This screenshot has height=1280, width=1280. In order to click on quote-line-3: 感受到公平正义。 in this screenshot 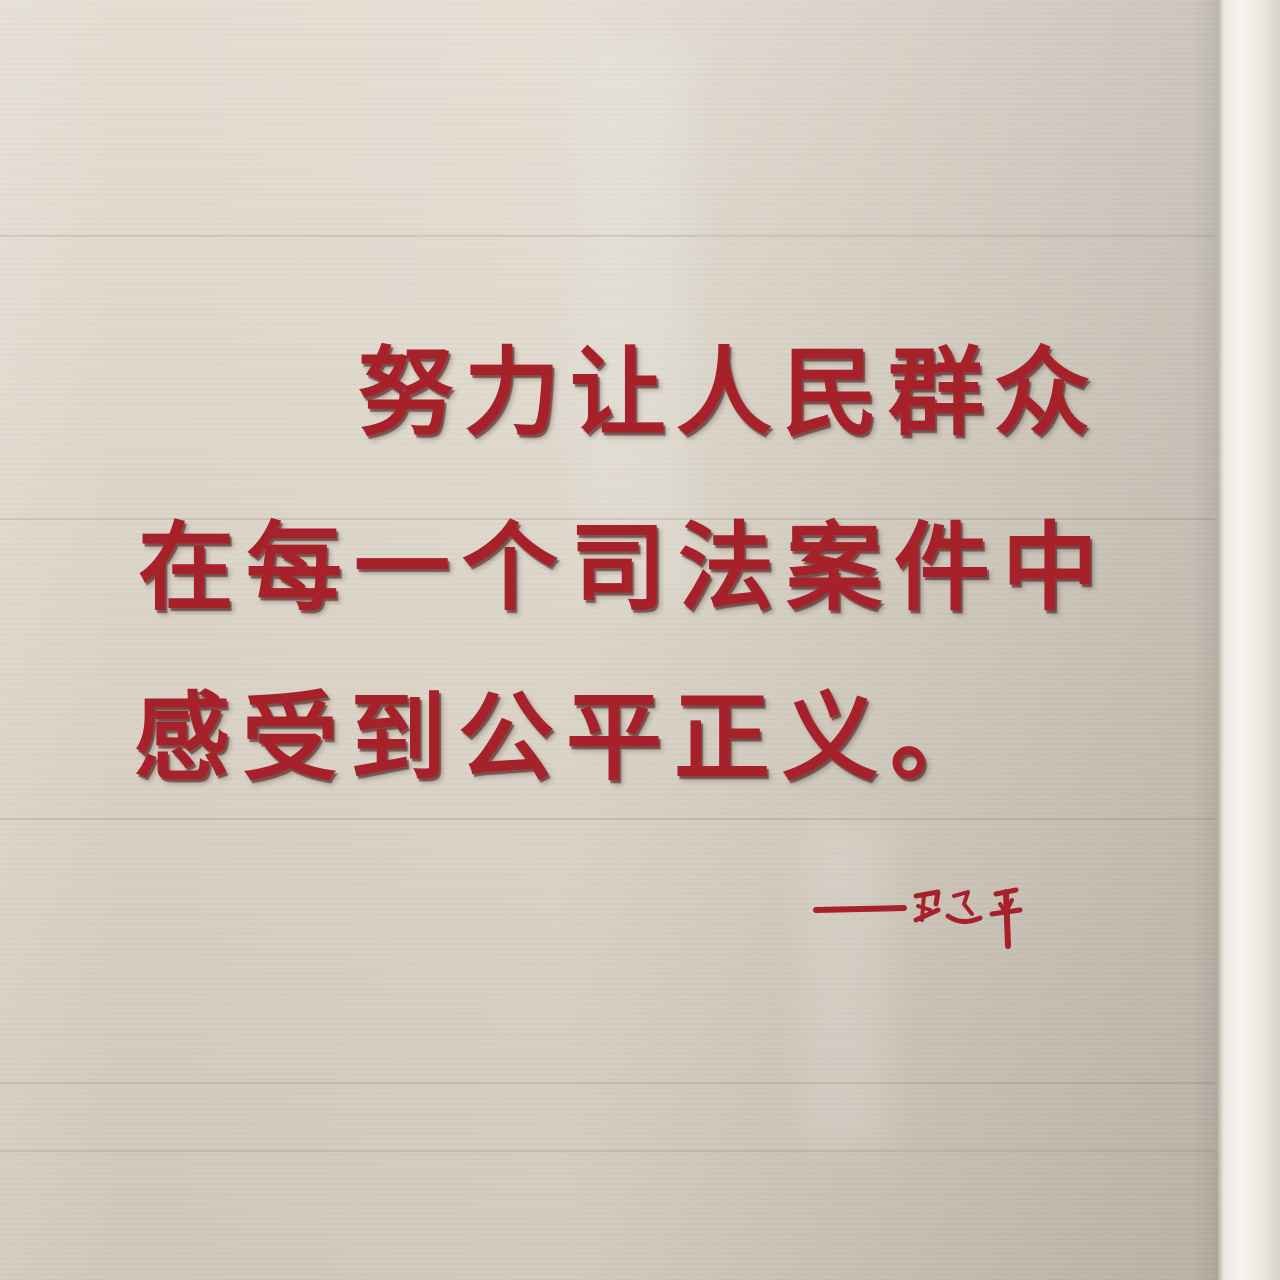, I will do `click(566, 737)`.